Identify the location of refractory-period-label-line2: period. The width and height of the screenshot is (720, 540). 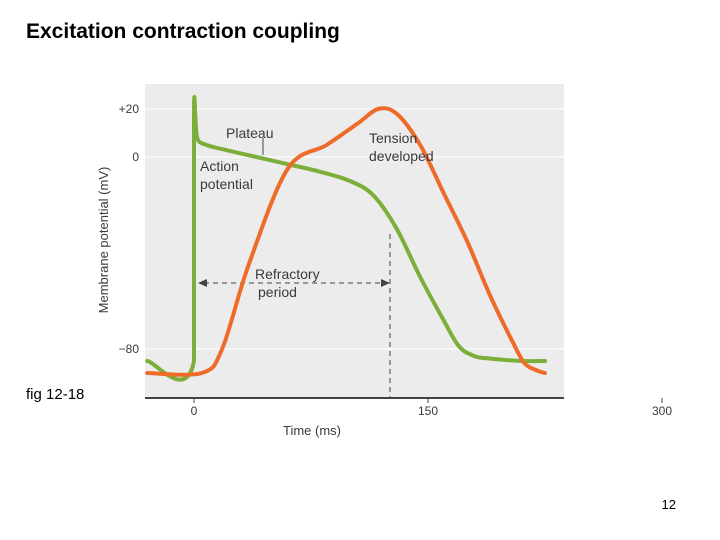
(277, 292).